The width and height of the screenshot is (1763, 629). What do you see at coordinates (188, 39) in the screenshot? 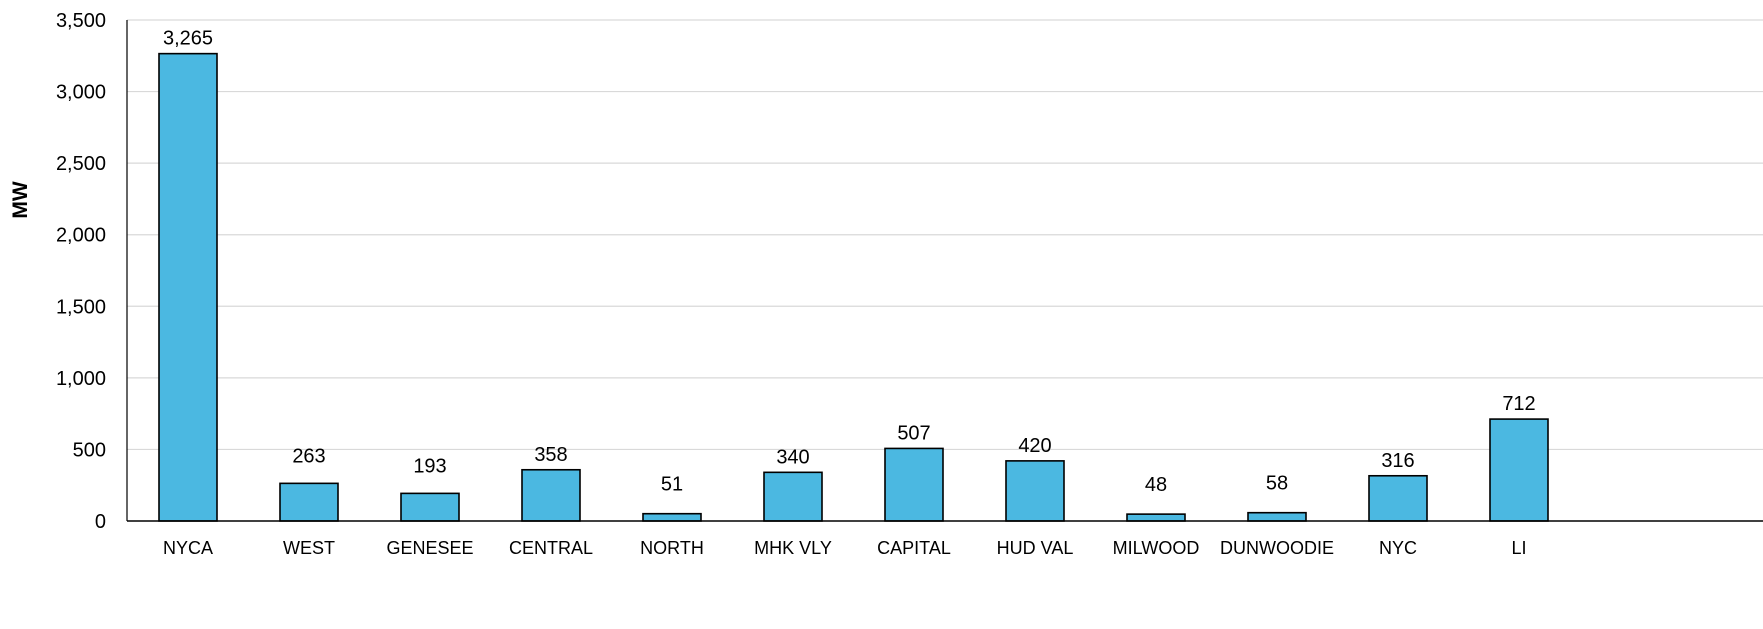
I see `data-label: 3,265` at bounding box center [188, 39].